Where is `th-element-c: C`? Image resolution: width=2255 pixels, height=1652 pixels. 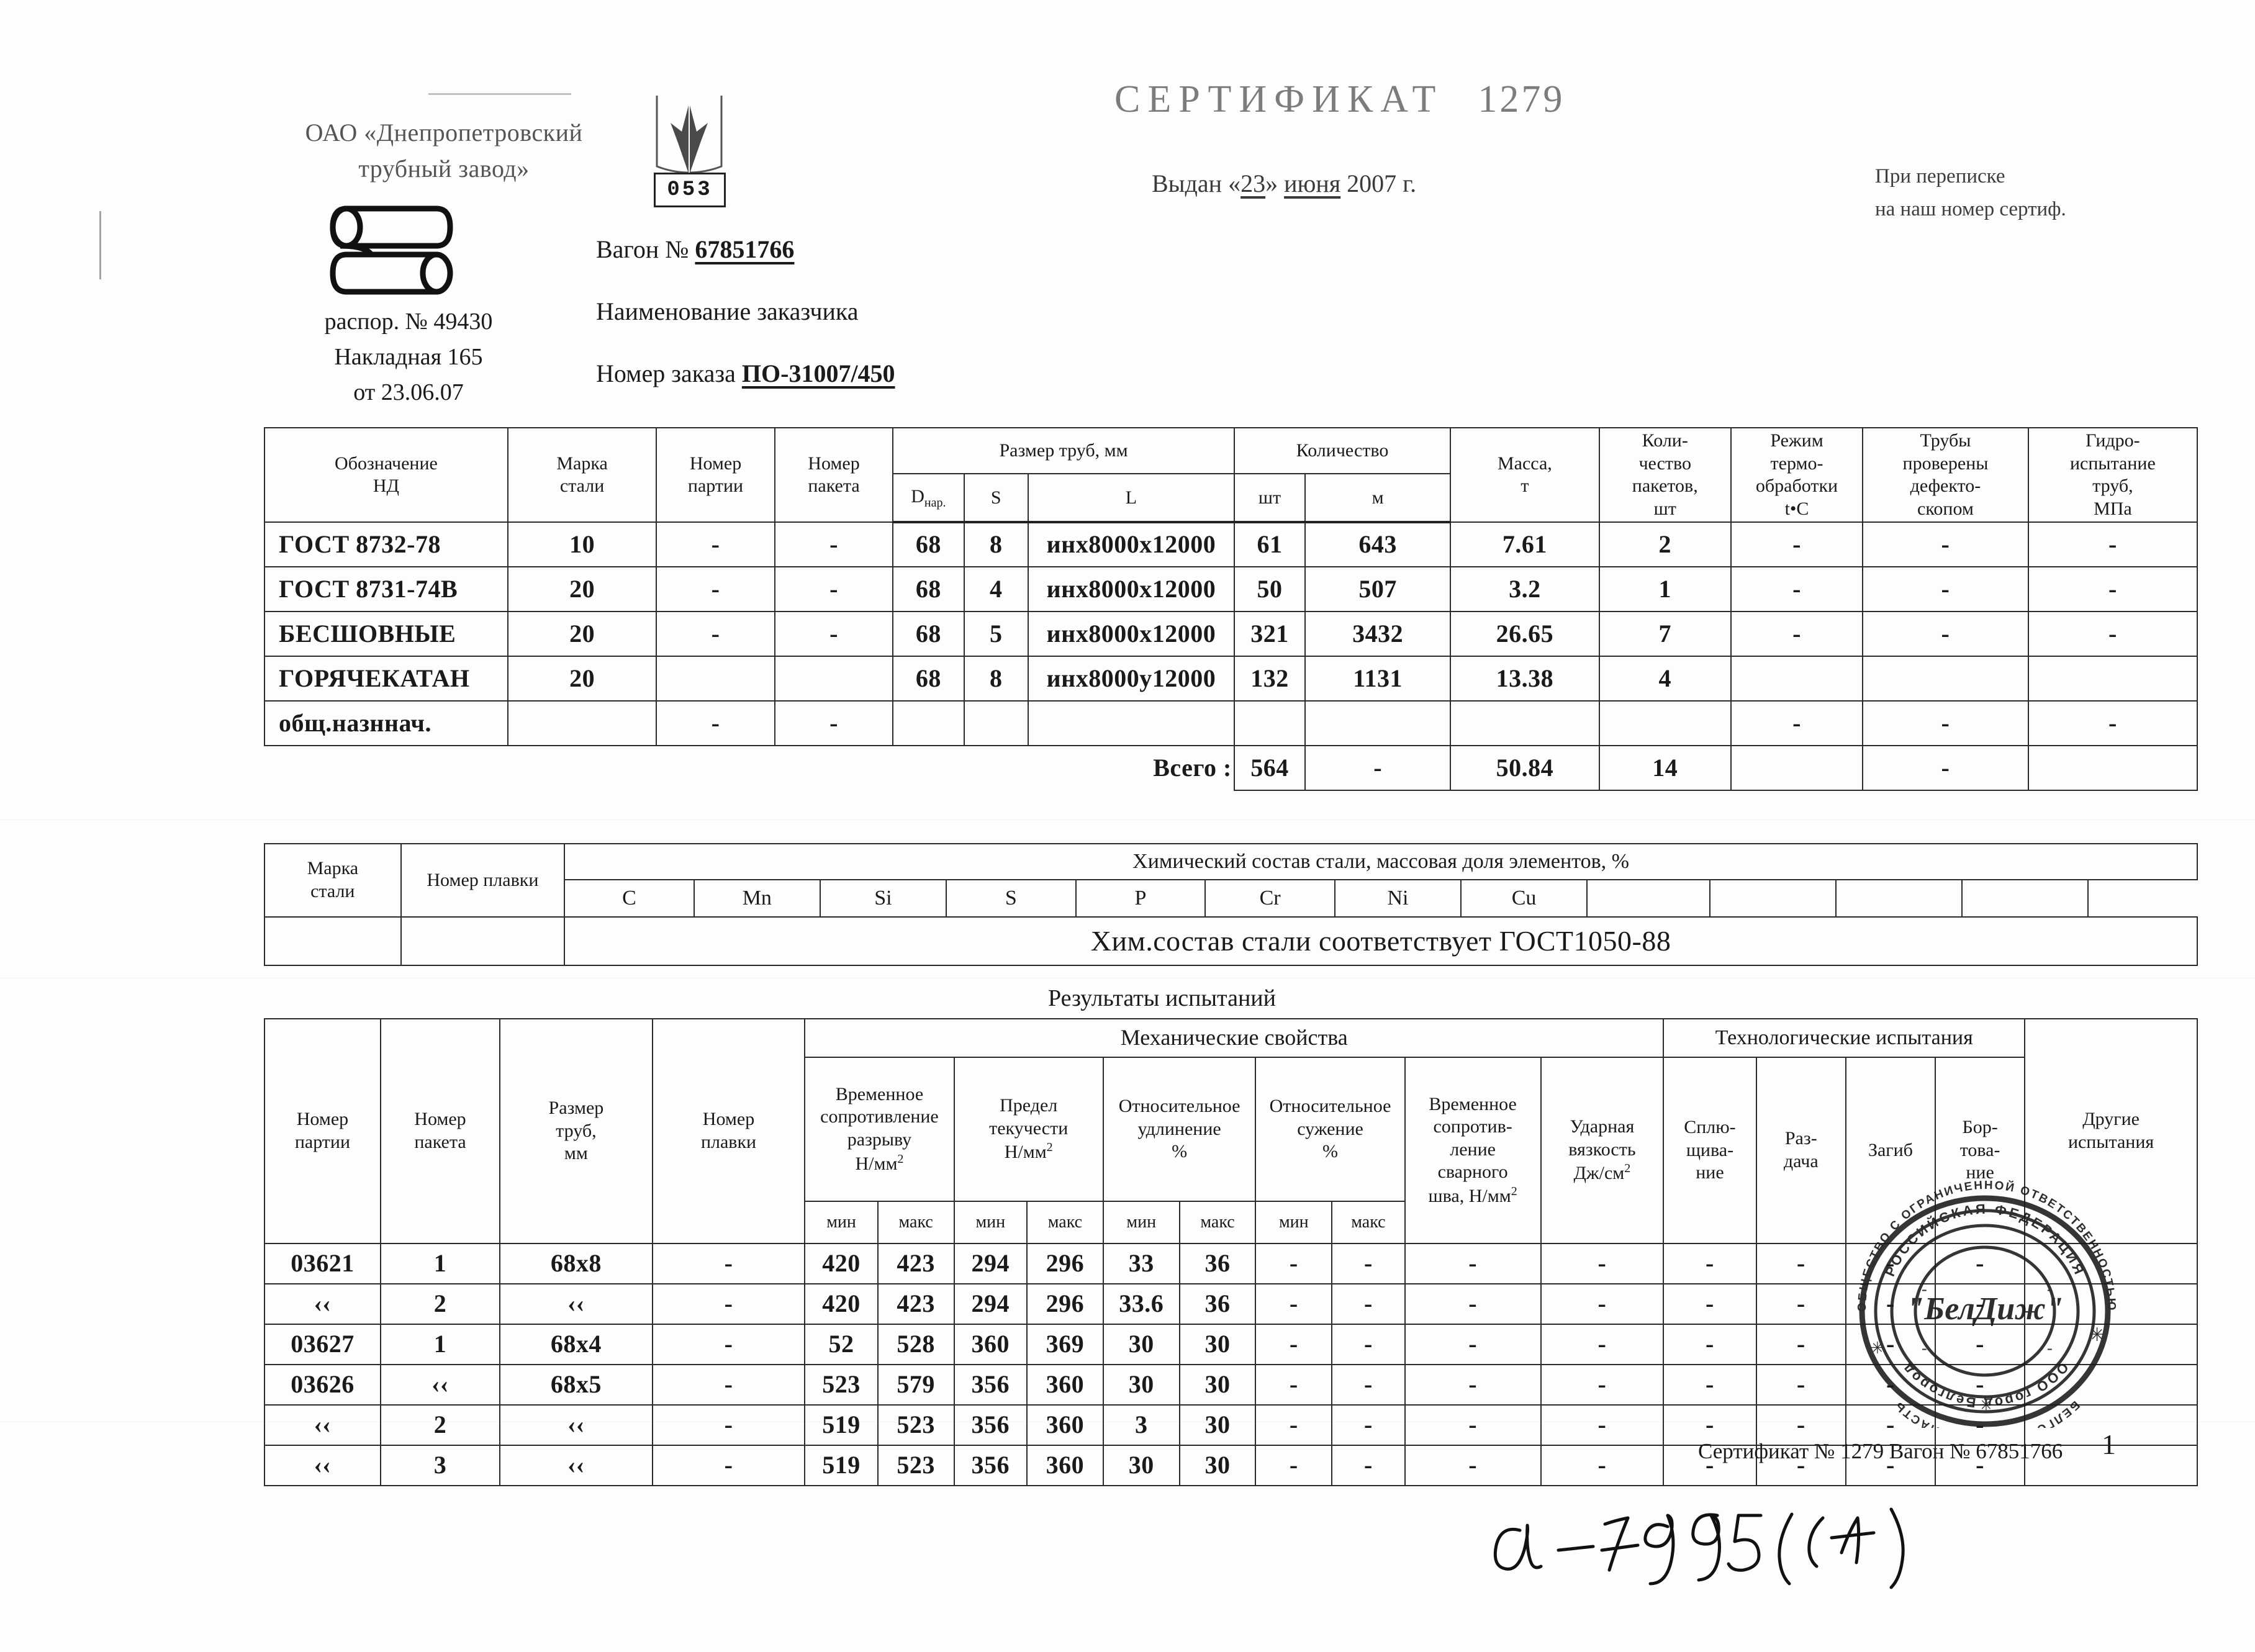
th-element-c: C is located at coordinates (629, 898).